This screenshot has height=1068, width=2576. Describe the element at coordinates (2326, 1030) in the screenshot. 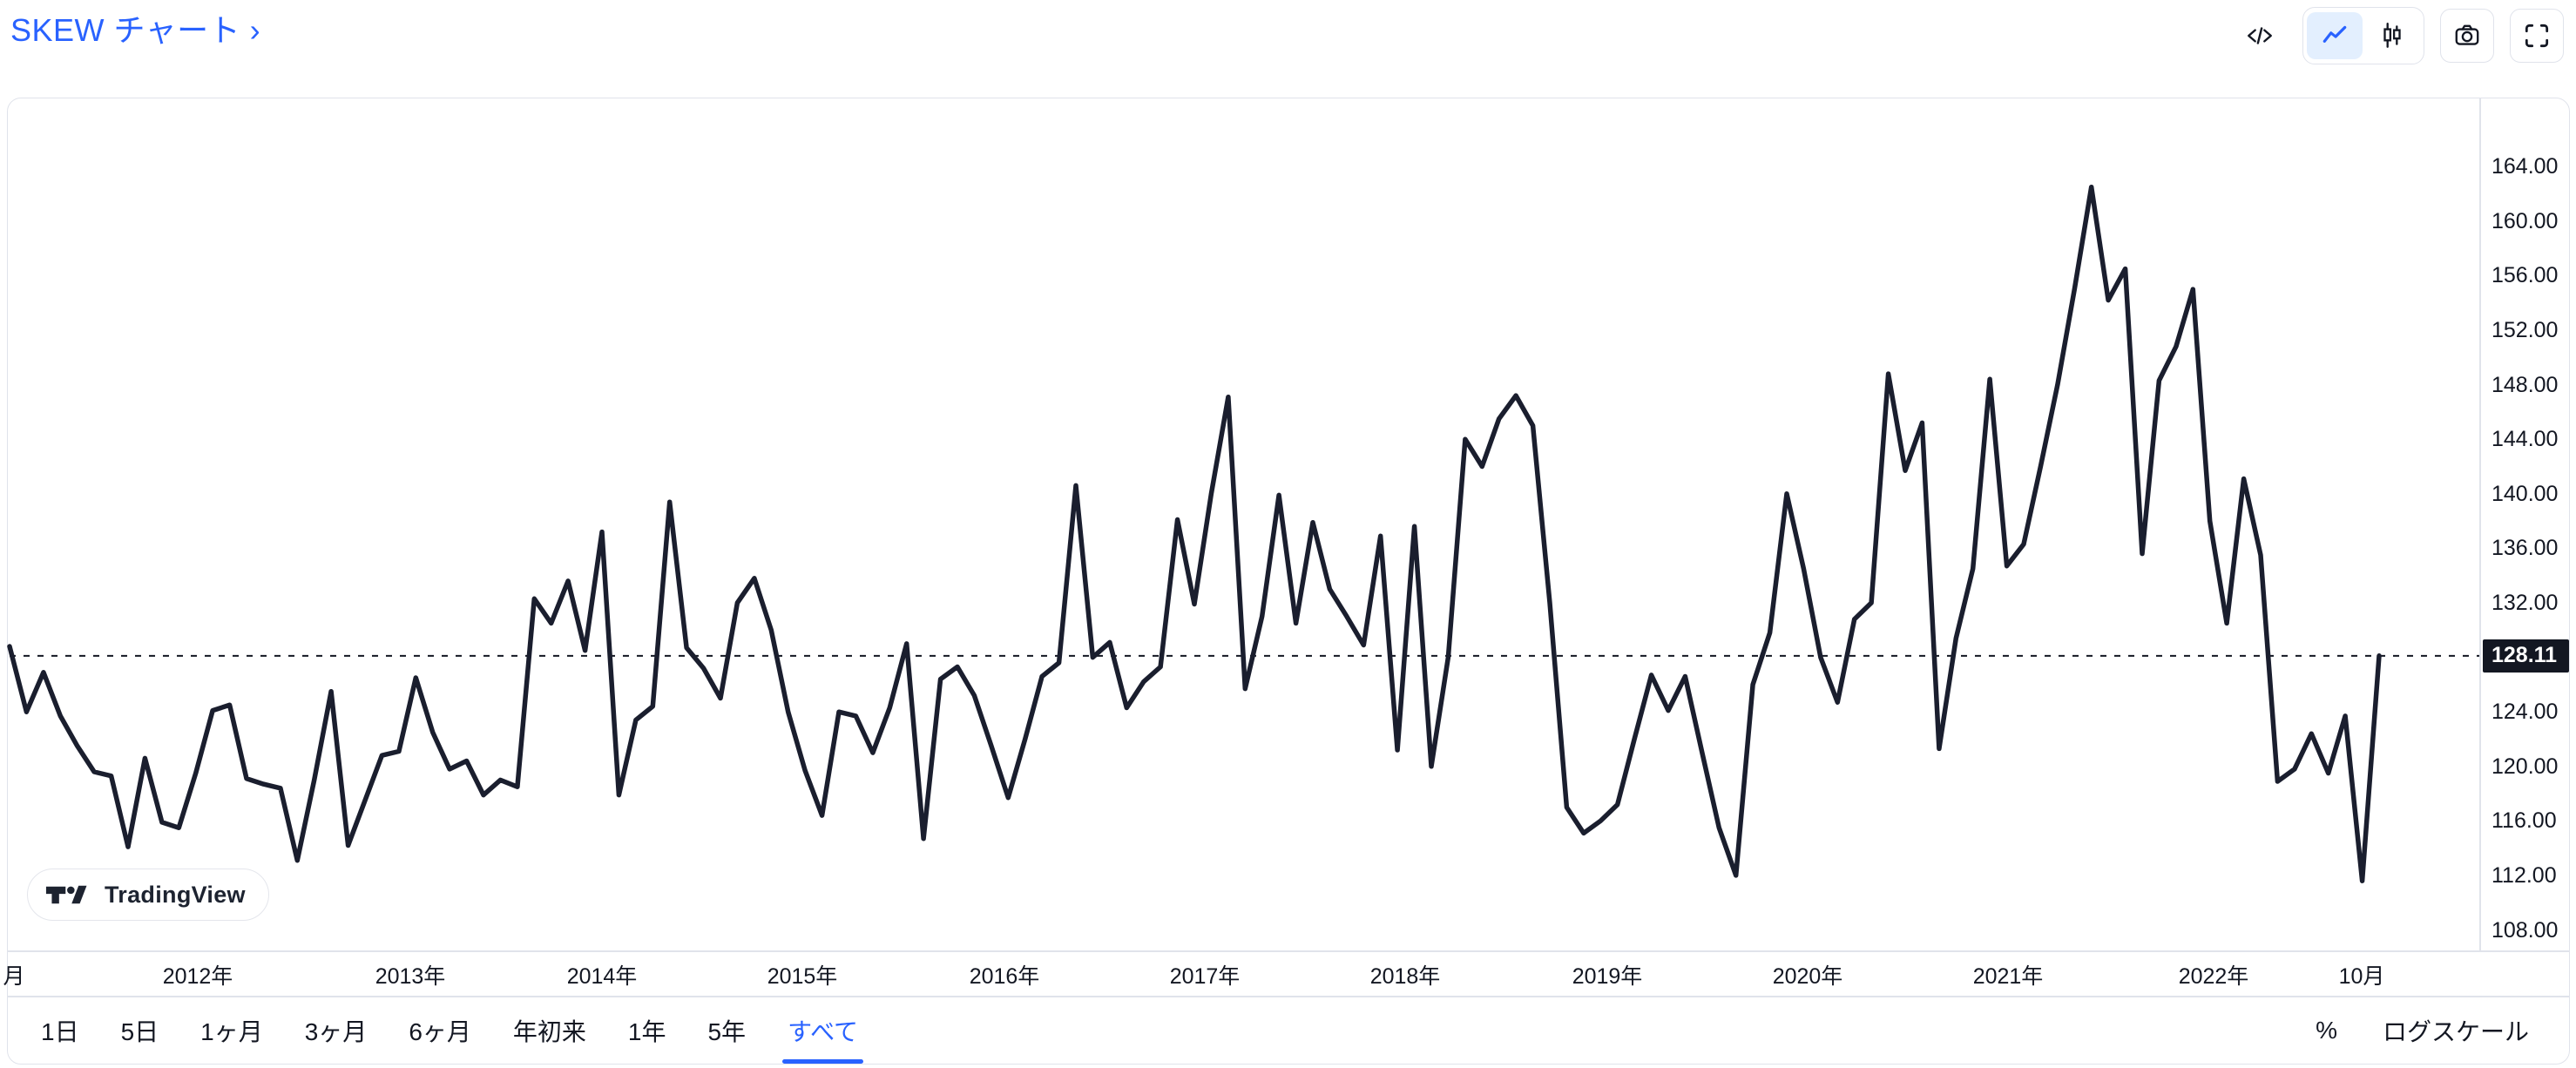

I see `percent-scale-button: %` at that location.